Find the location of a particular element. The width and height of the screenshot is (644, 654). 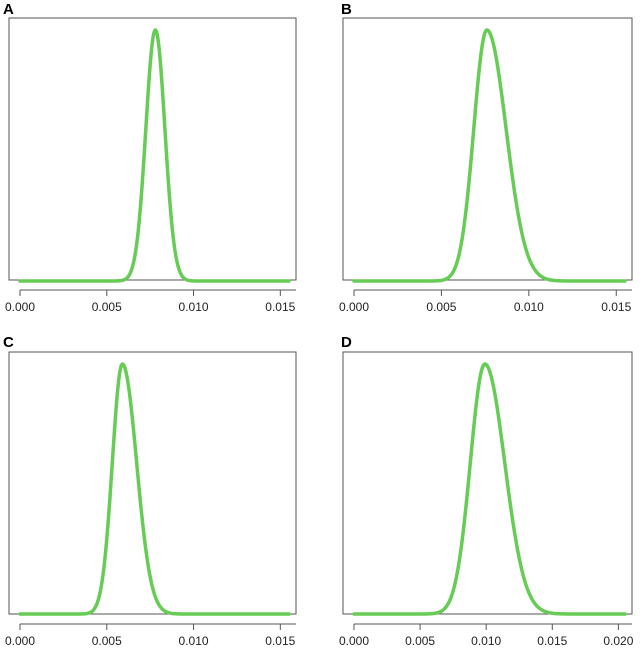

panel-label: C is located at coordinates (8, 342).